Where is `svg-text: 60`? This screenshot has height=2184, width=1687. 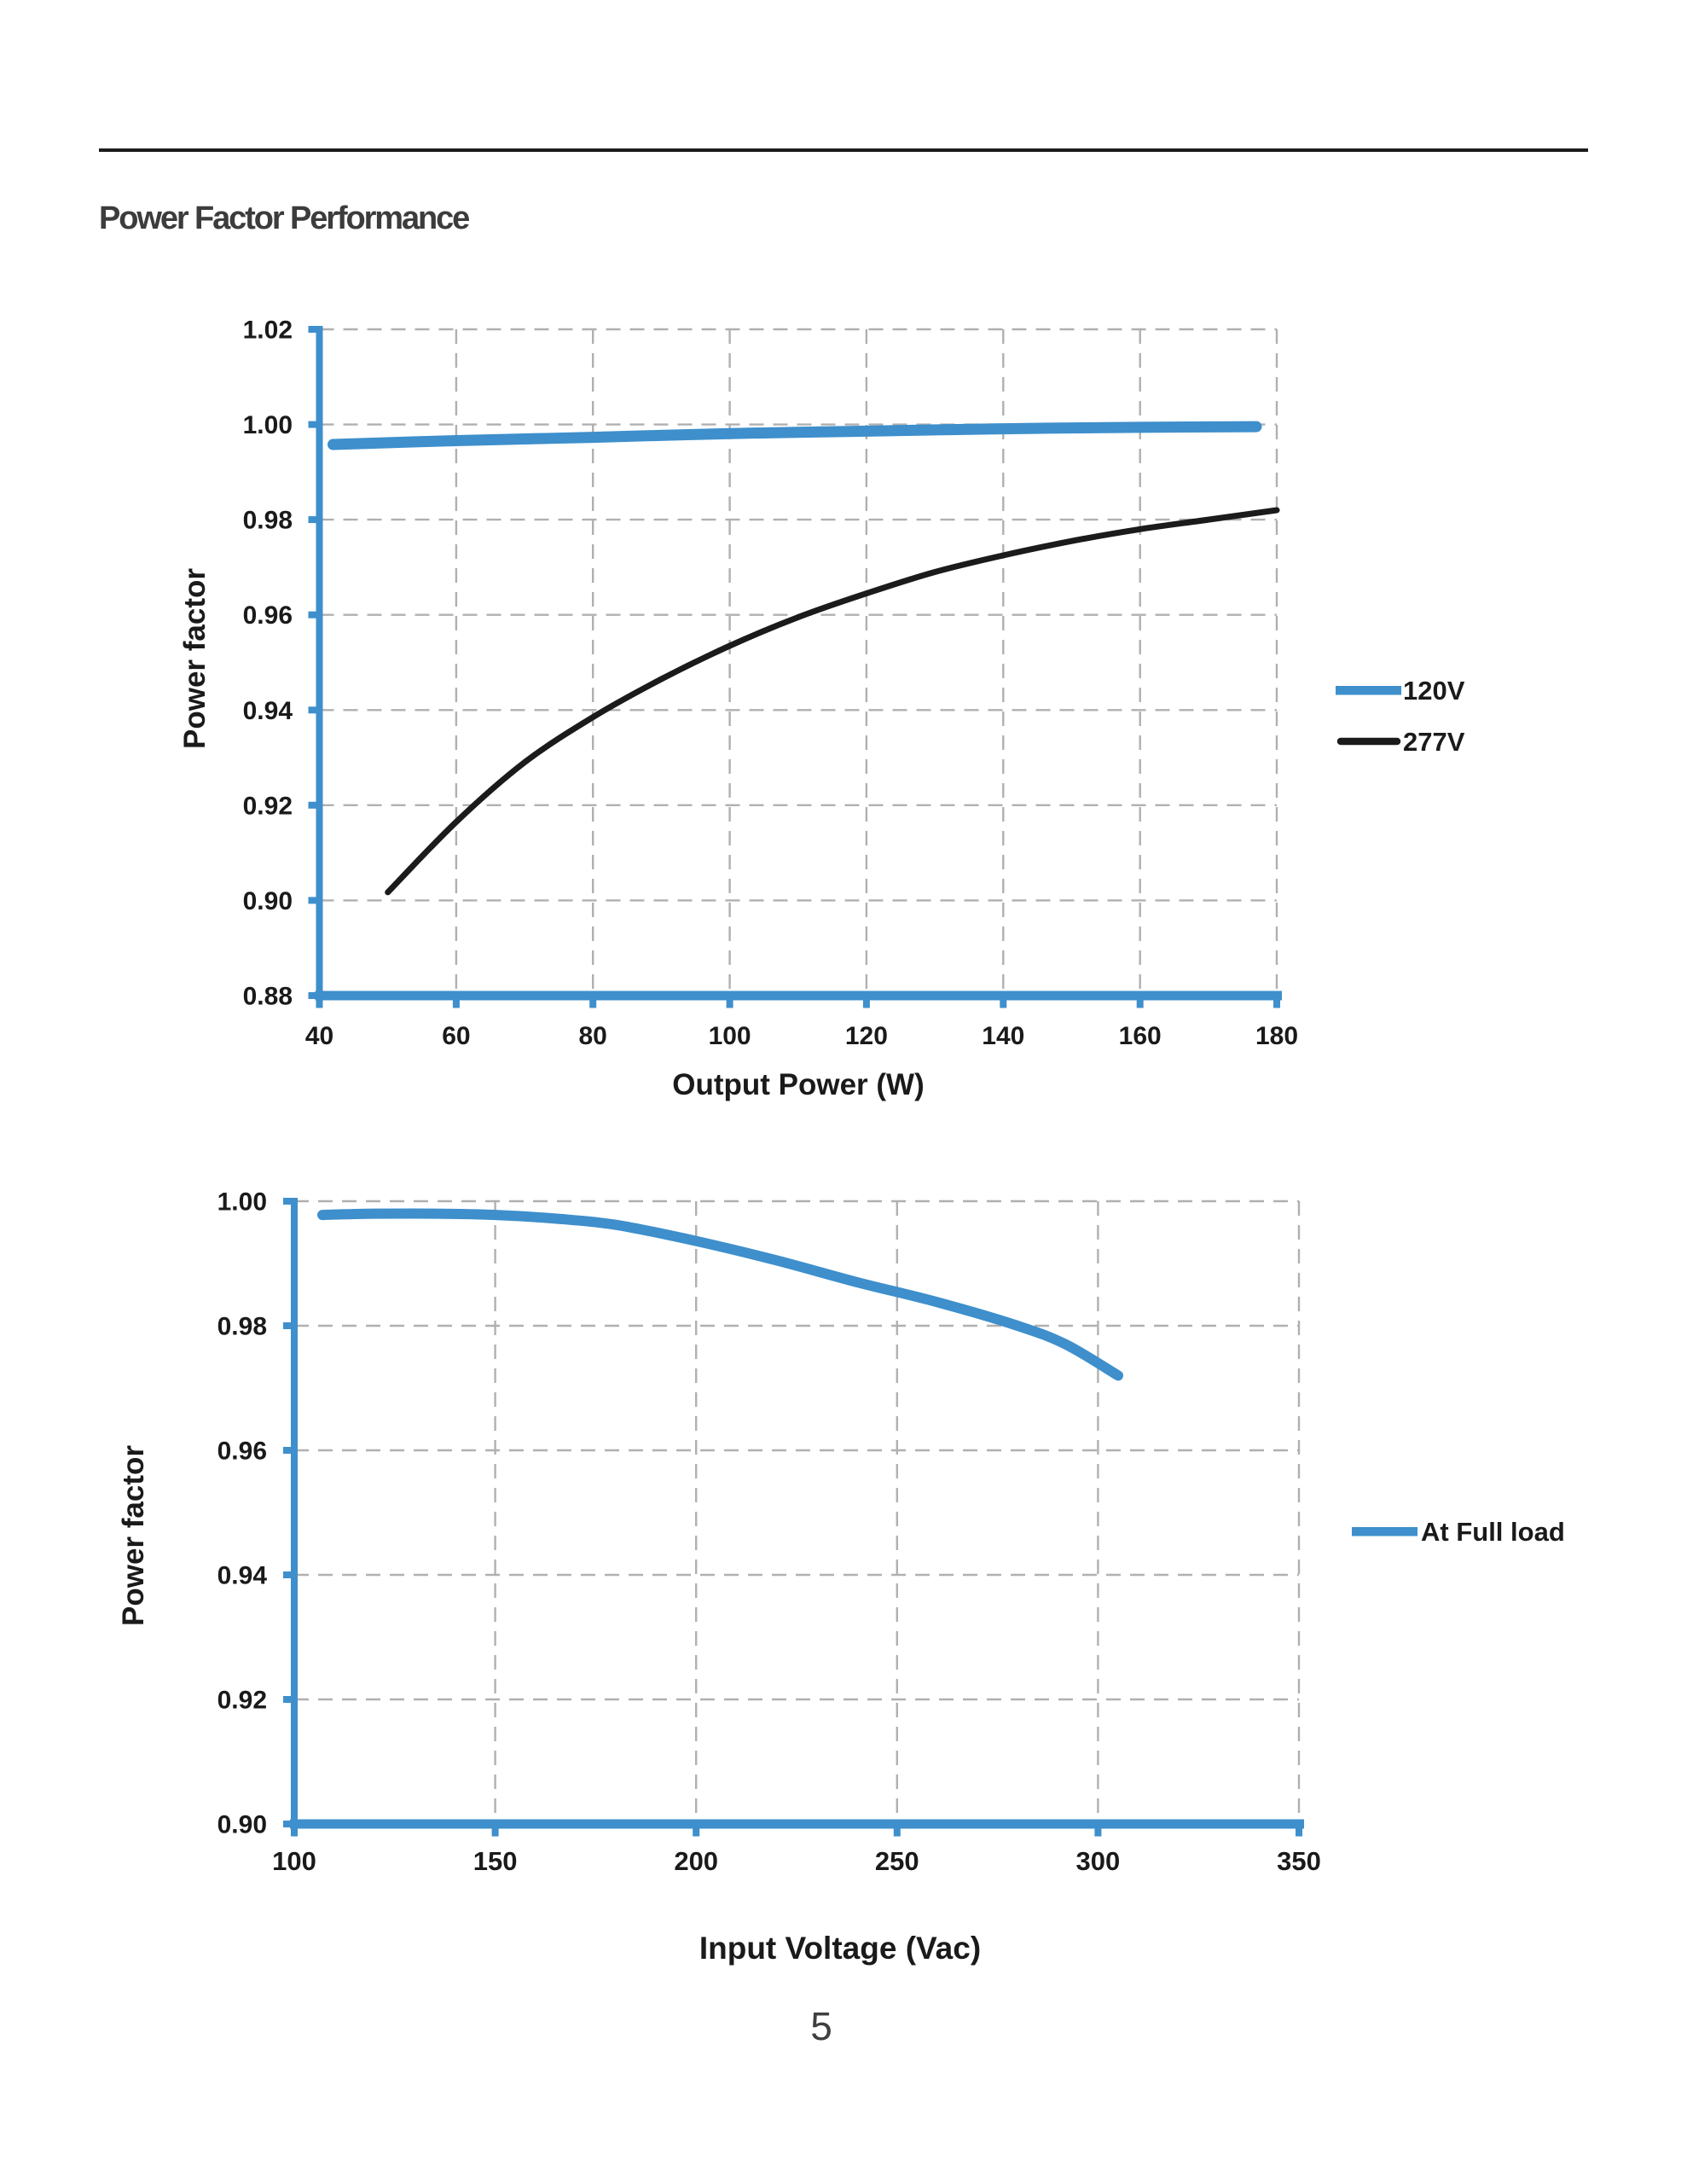 svg-text: 60 is located at coordinates (456, 1036).